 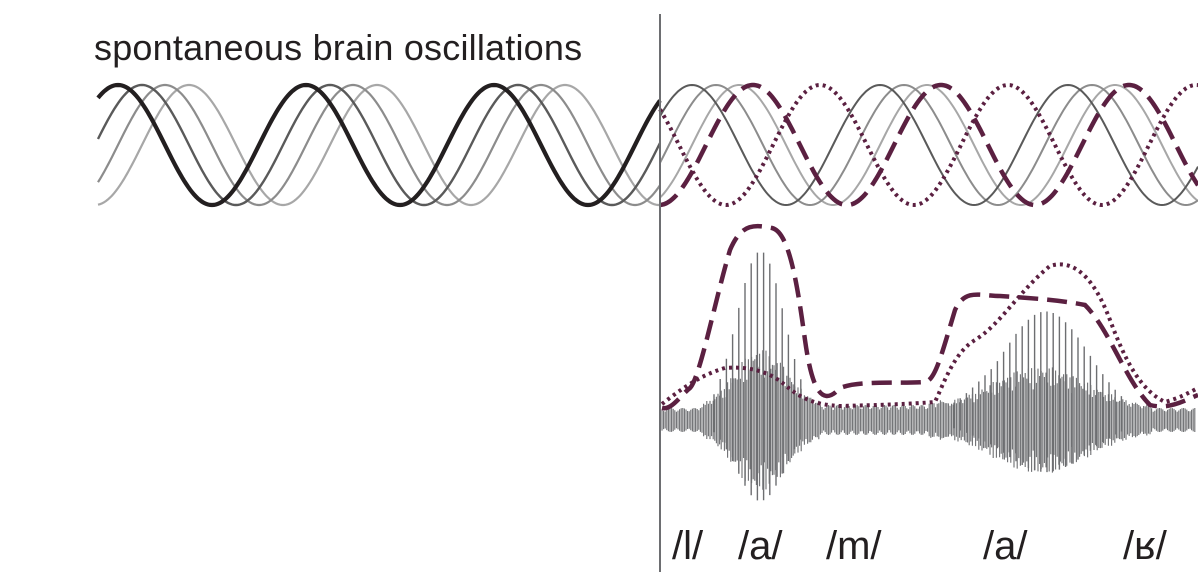 I want to click on entrained-oscillation-dashed, so click(x=928, y=145).